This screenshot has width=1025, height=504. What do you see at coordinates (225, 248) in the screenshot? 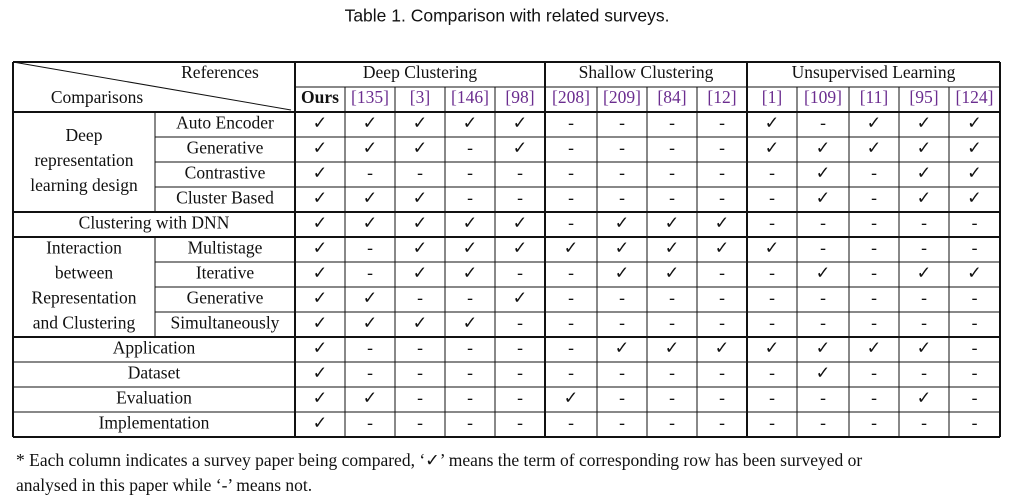
I see `row-label: Multistage` at bounding box center [225, 248].